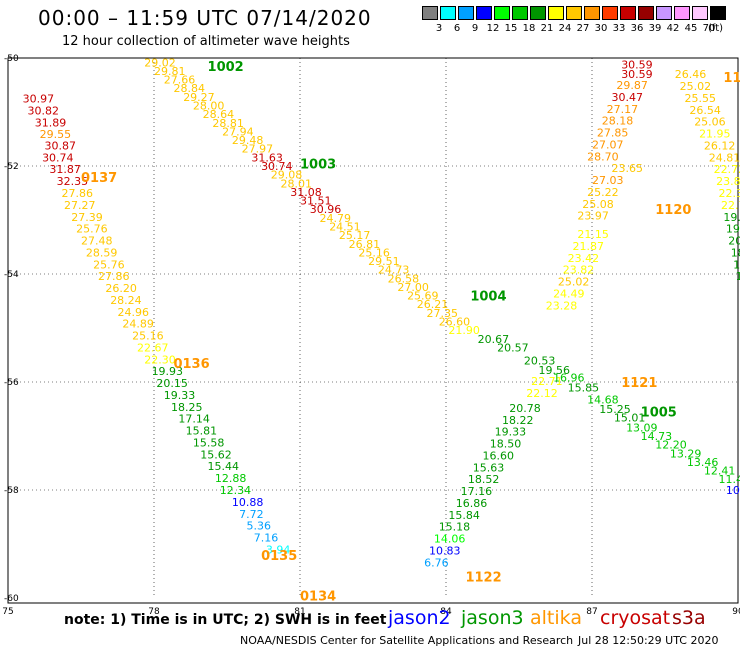  Describe the element at coordinates (554, 370) in the screenshot. I see `wave-height-value: 19.56` at that location.